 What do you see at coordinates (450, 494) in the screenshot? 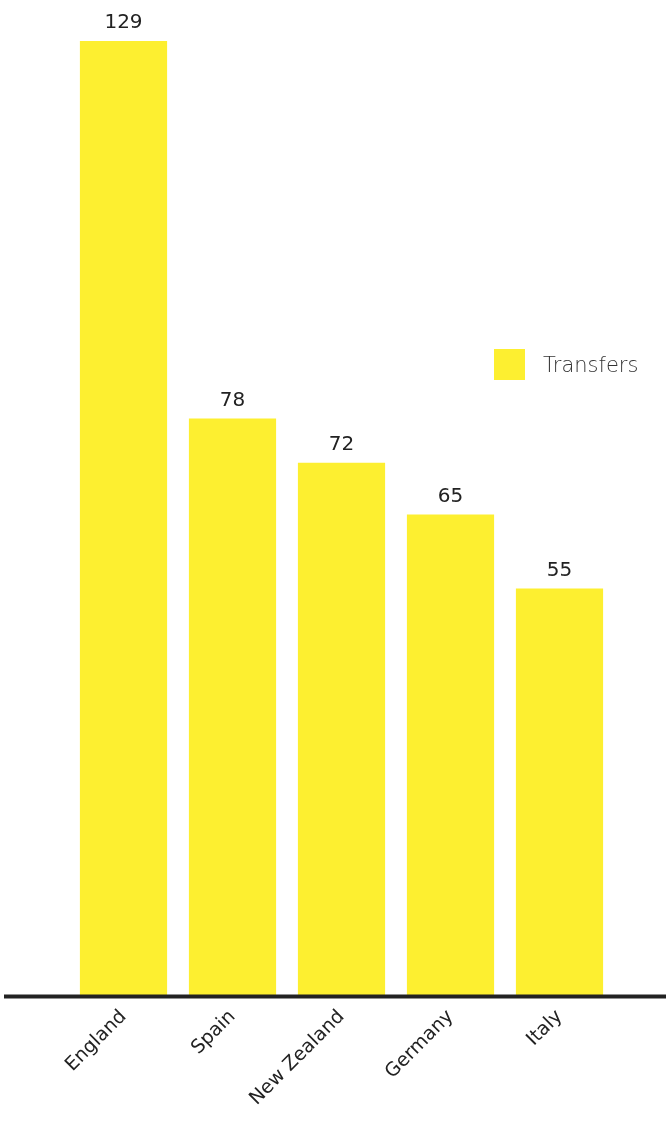
I see `data-label: 65` at bounding box center [450, 494].